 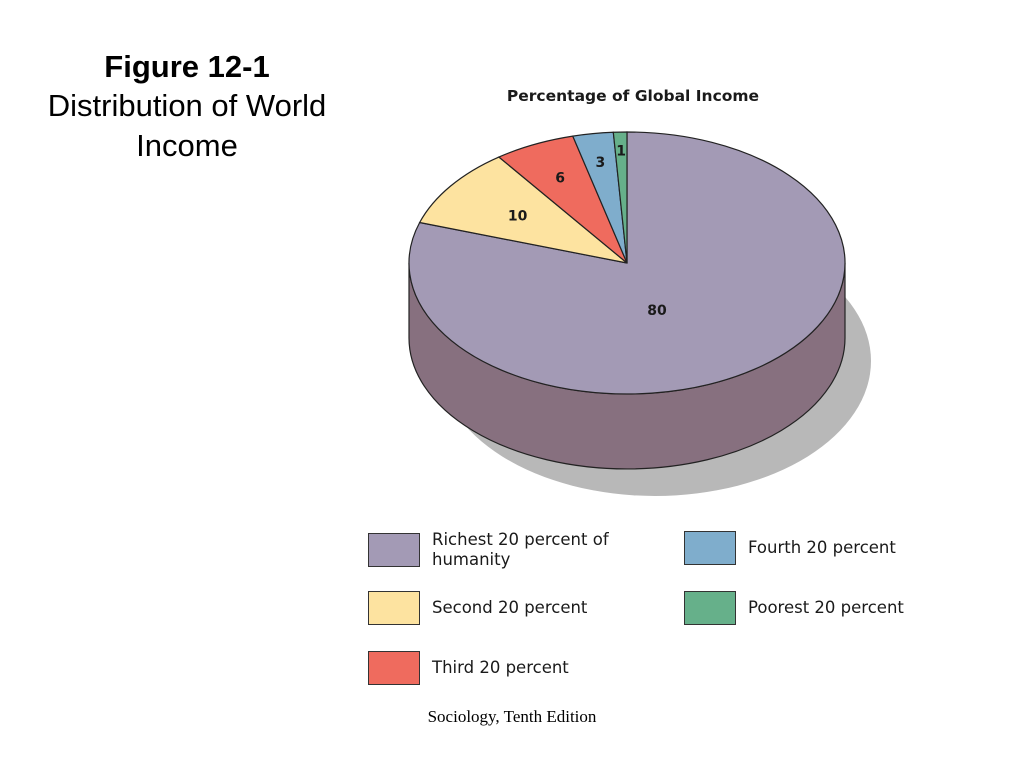 What do you see at coordinates (710, 548) in the screenshot?
I see `legend-swatch-fourth` at bounding box center [710, 548].